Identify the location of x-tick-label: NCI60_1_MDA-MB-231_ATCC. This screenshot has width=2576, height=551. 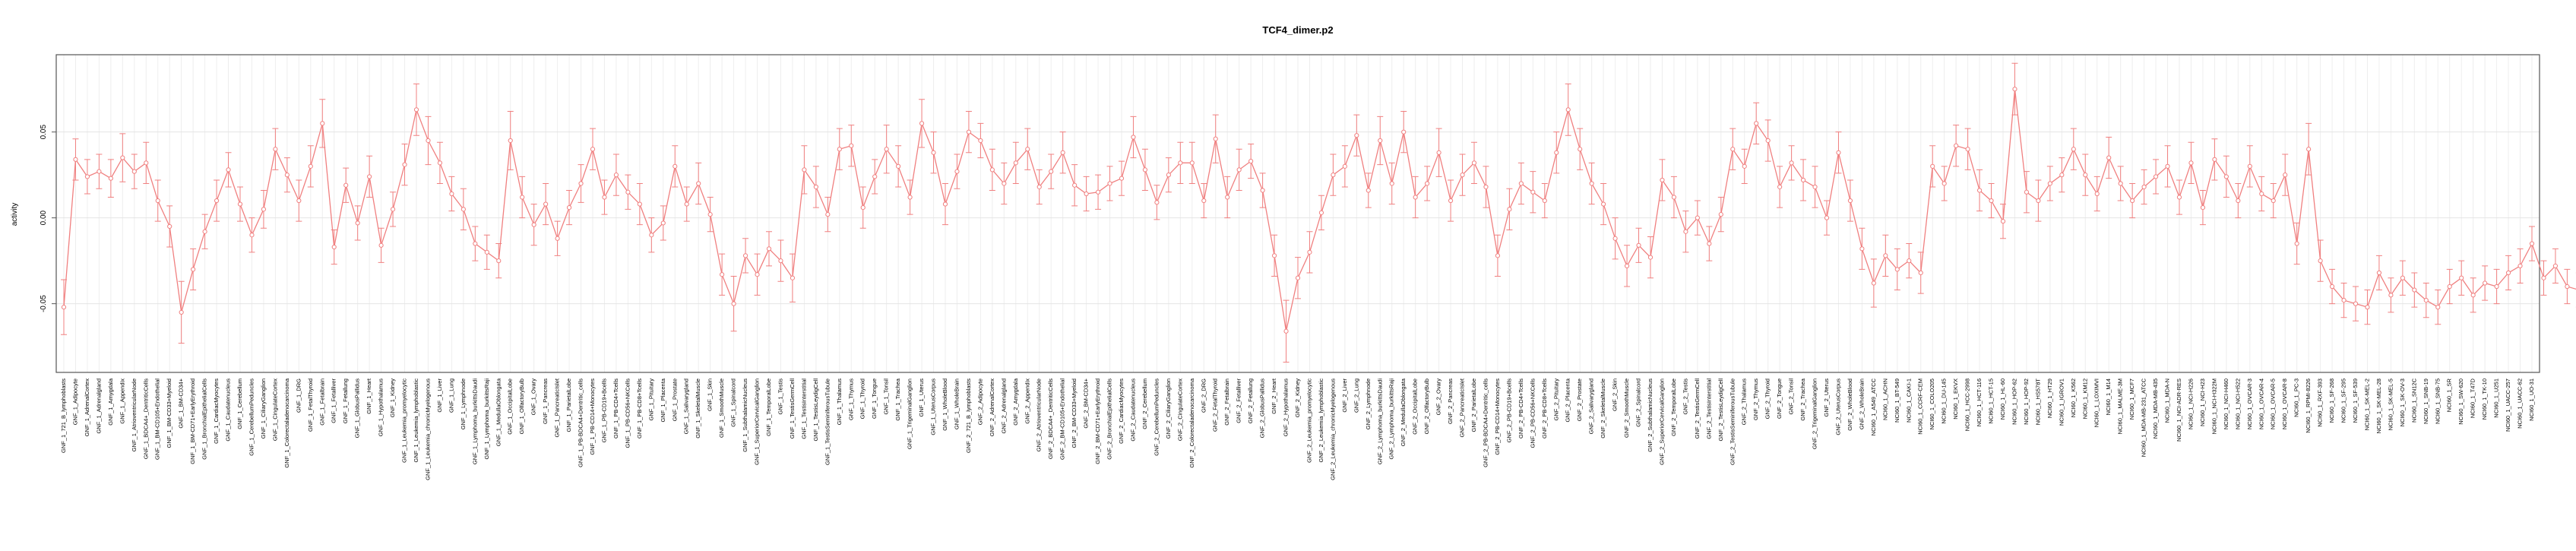
(2144, 417).